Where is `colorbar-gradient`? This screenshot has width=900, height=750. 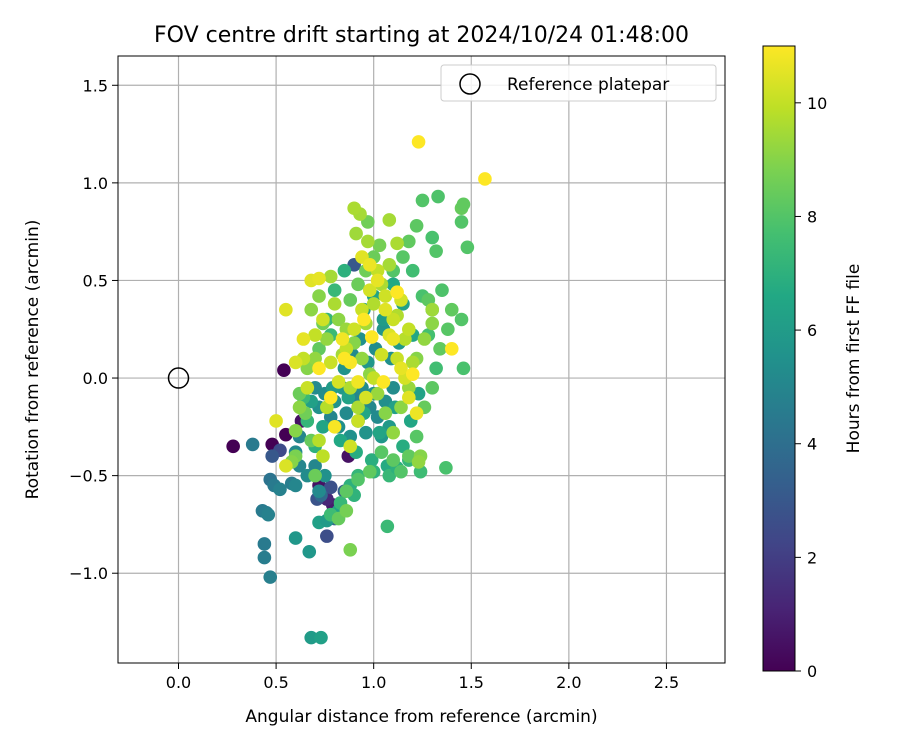 colorbar-gradient is located at coordinates (779, 358).